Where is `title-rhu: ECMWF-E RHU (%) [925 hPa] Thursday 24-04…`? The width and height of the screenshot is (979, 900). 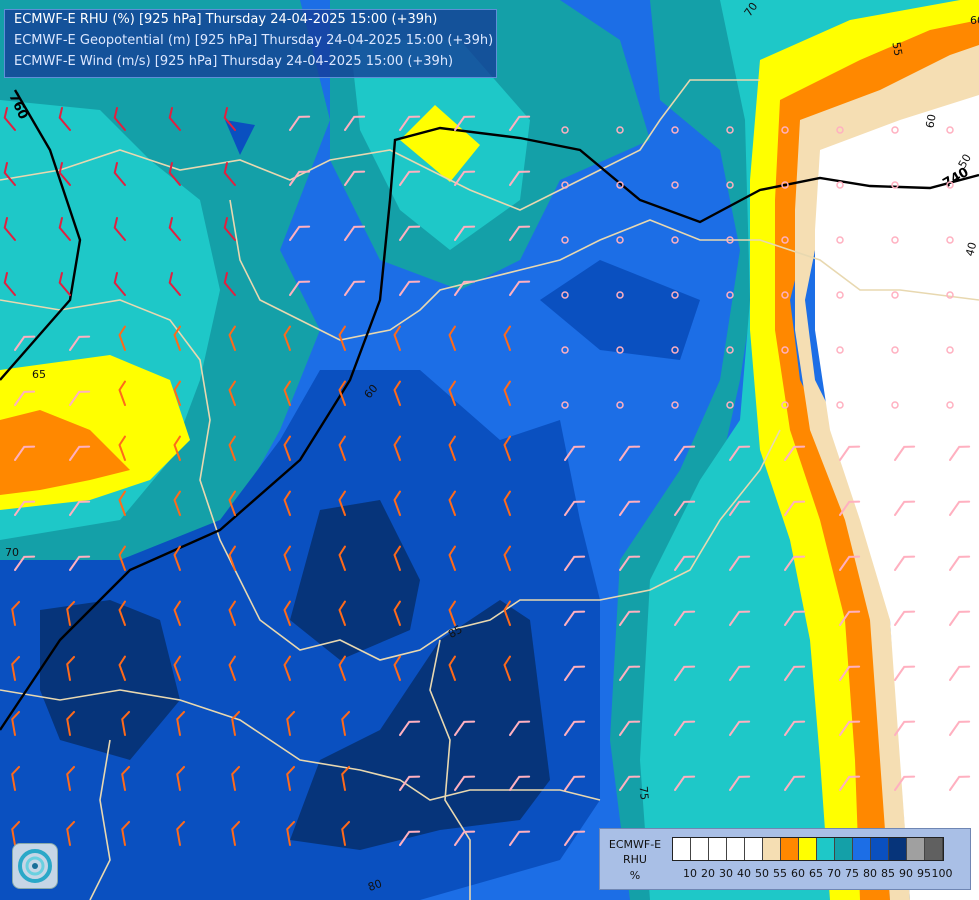 title-rhu: ECMWF-E RHU (%) [925 hPa] Thursday 24-04… is located at coordinates (226, 19).